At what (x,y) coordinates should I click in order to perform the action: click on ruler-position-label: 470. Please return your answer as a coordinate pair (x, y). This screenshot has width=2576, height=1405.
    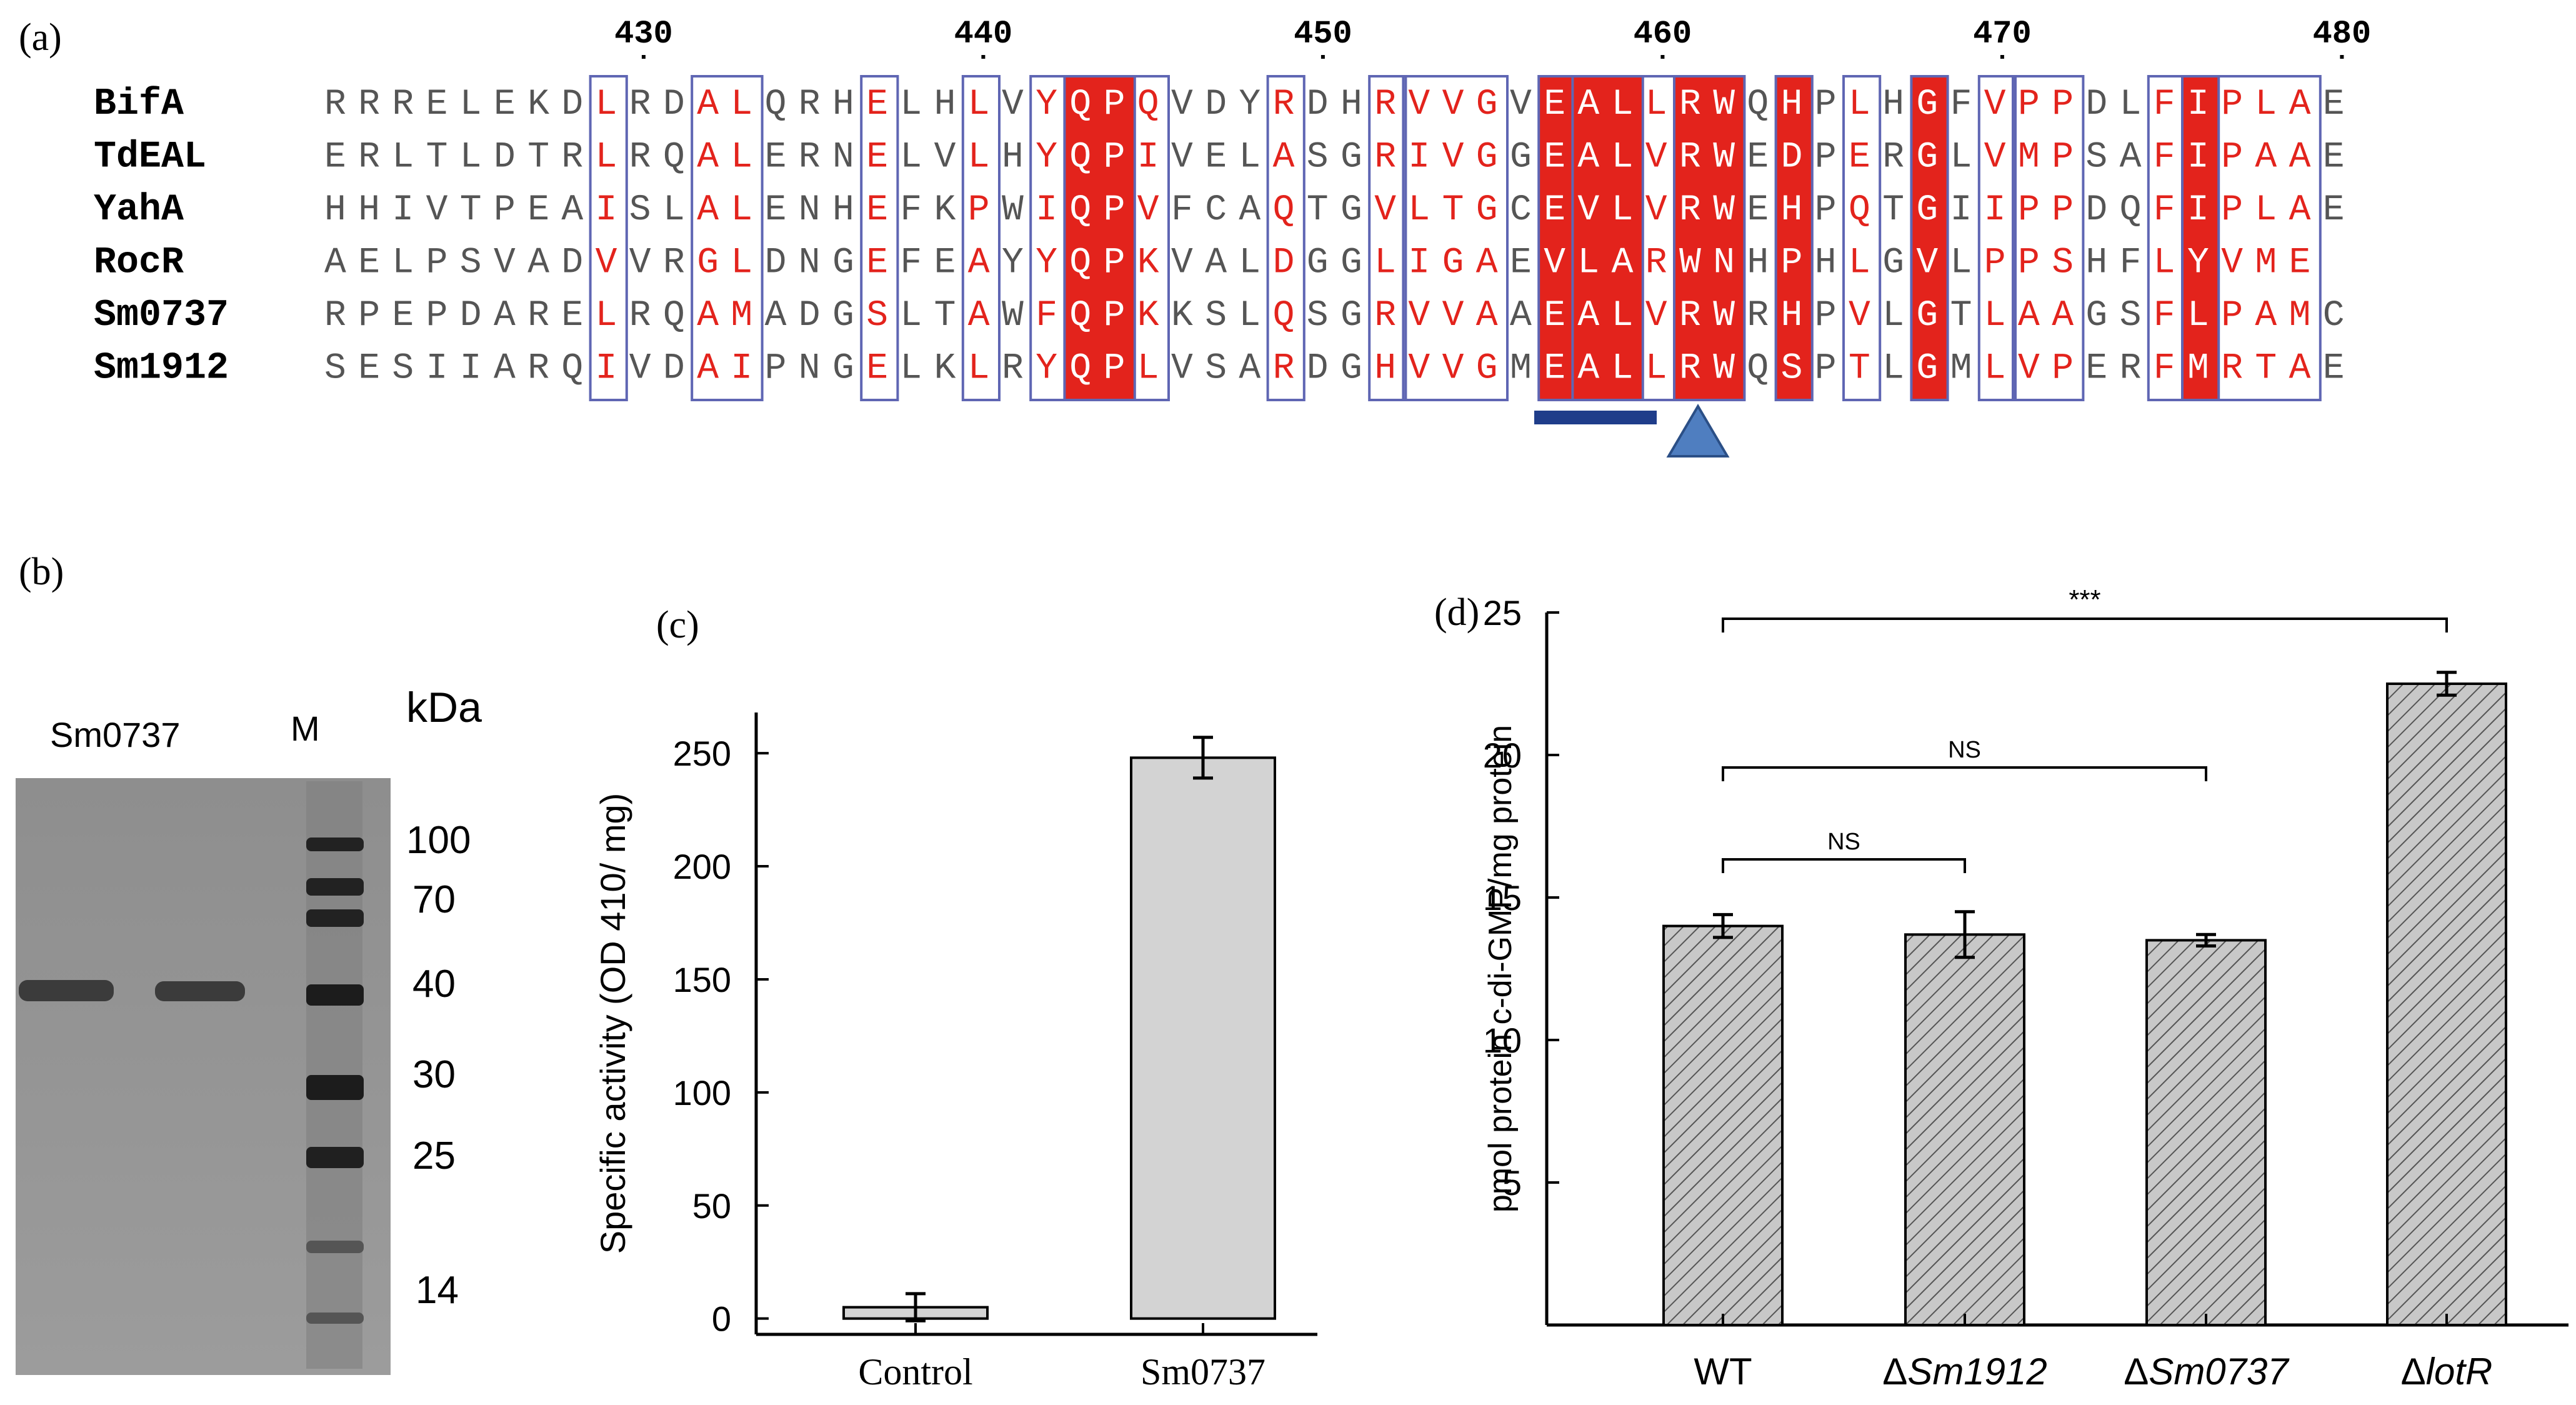
    Looking at the image, I should click on (2002, 34).